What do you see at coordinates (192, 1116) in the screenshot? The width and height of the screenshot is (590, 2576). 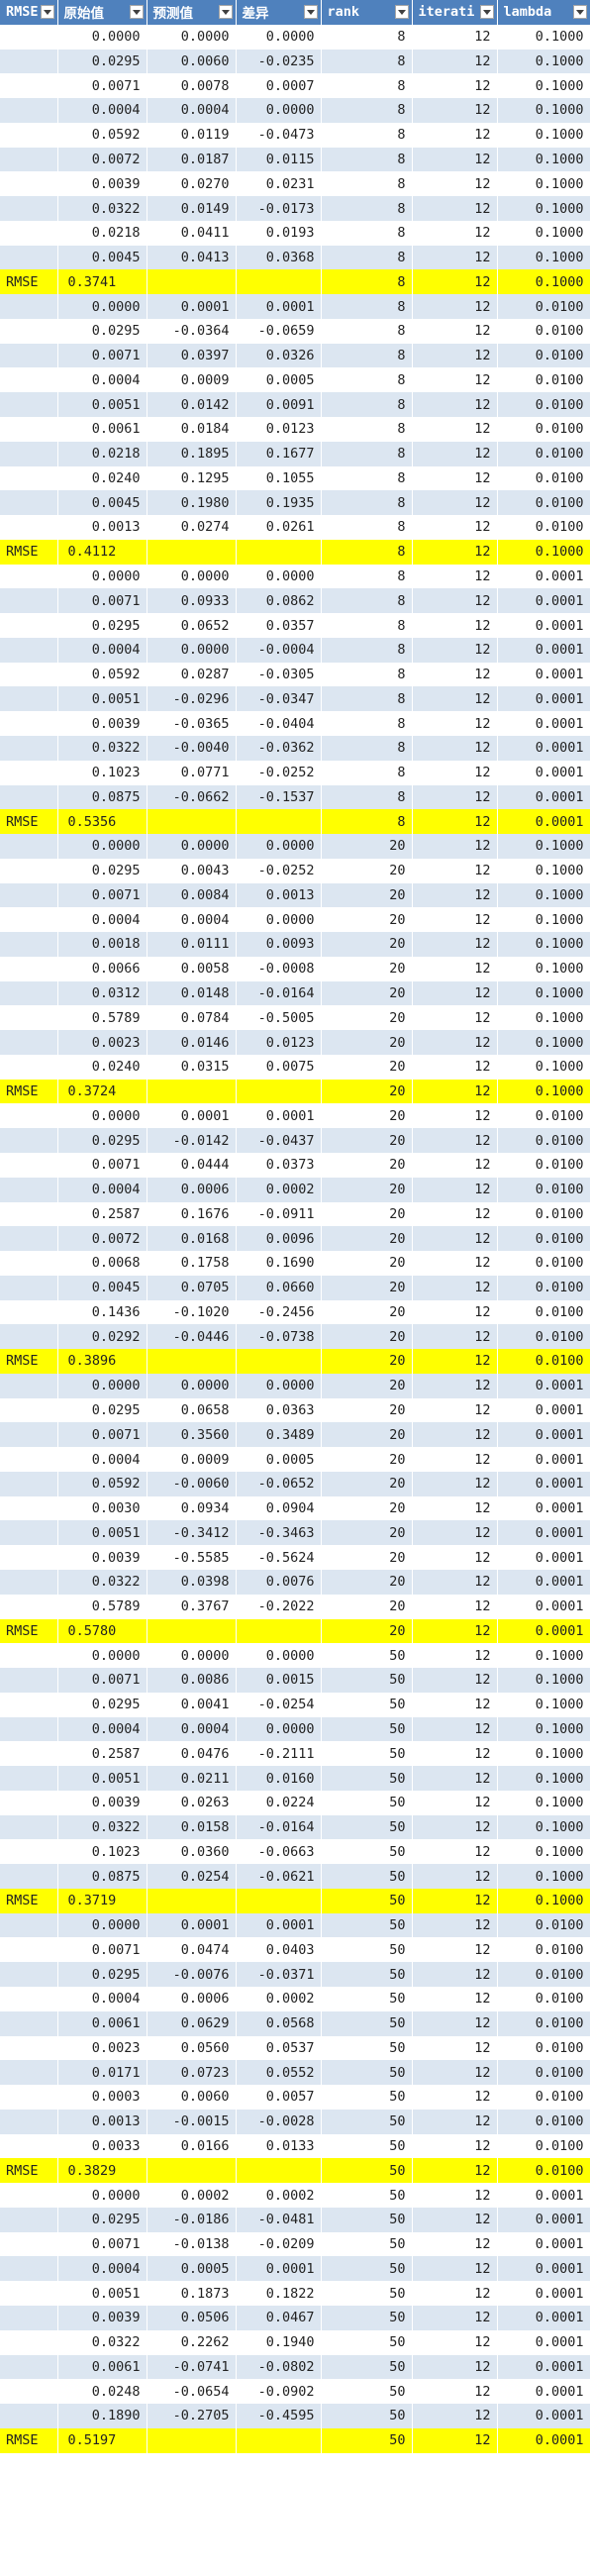 I see `cell-predicted: 0.0001` at bounding box center [192, 1116].